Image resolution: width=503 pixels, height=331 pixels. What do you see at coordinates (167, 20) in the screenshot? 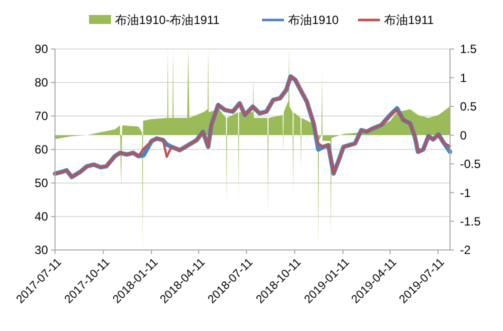
I see `legend-label: 布油1910-布油1911` at bounding box center [167, 20].